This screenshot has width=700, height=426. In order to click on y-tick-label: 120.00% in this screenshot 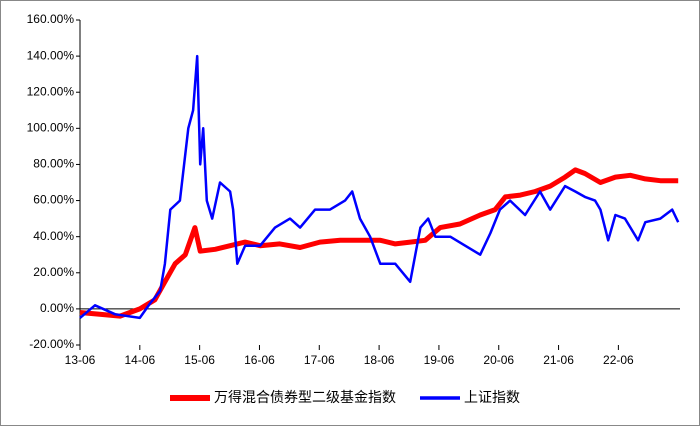, I will do `click(51, 91)`.